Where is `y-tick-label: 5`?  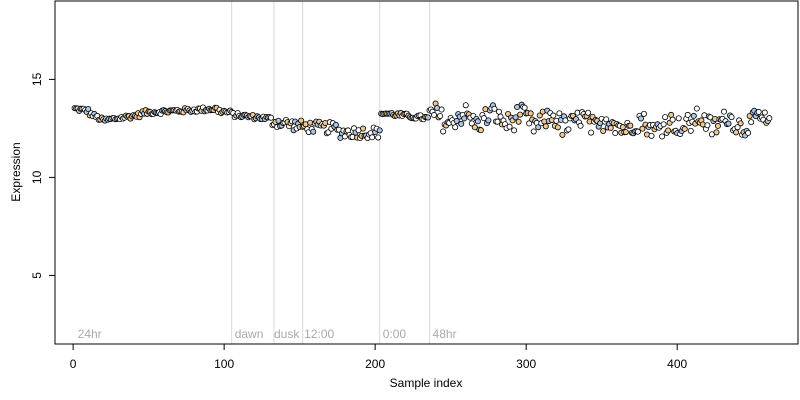
y-tick-label: 5 is located at coordinates (37, 275).